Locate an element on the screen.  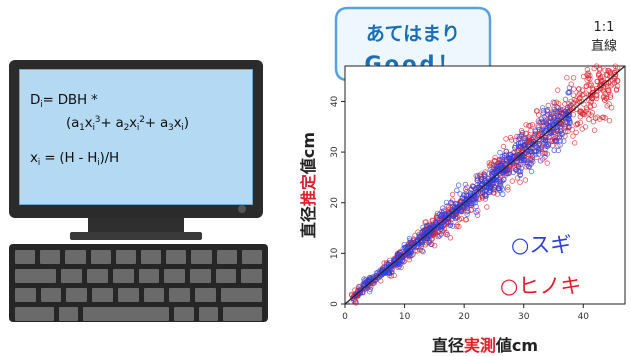
callout-line-1: あてはまり is located at coordinates (413, 34).